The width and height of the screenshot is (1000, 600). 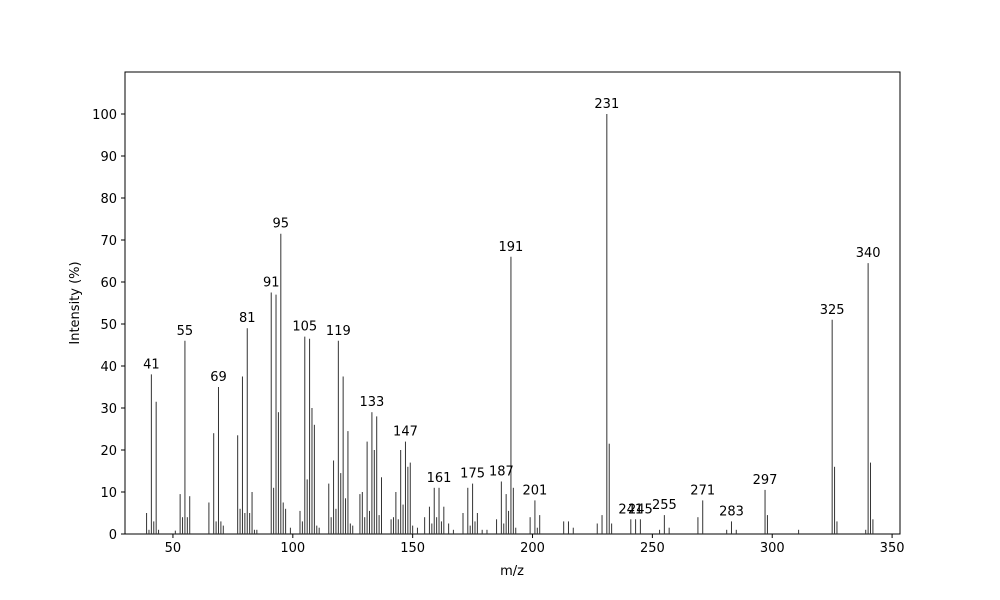 I want to click on x-tick-label: 200, so click(x=532, y=548).